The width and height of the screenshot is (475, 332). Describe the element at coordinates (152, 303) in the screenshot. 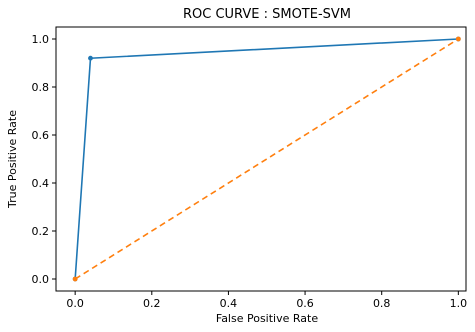

I see `x-tick-label: 0.2` at that location.